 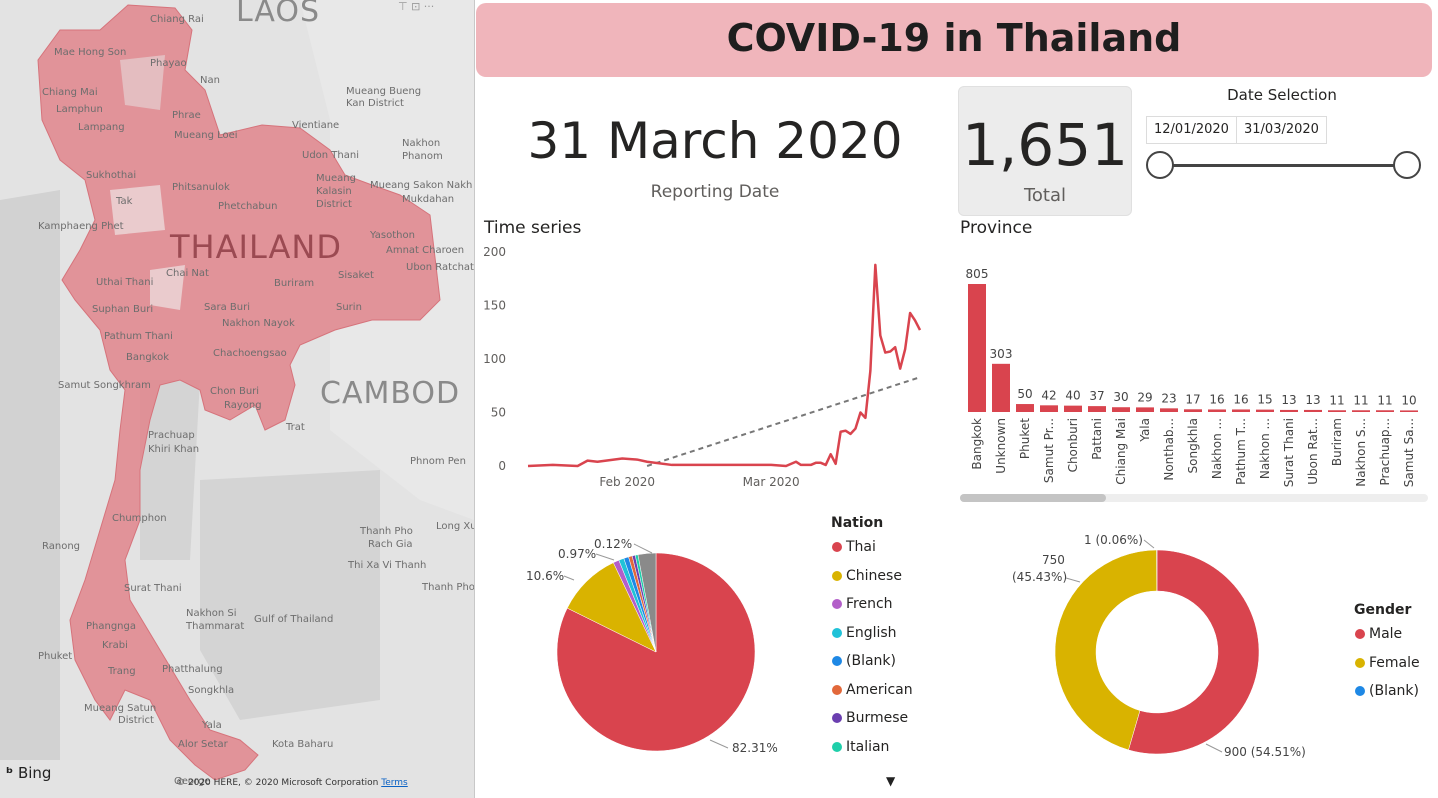 I want to click on legend-item: Male, so click(x=1378, y=634).